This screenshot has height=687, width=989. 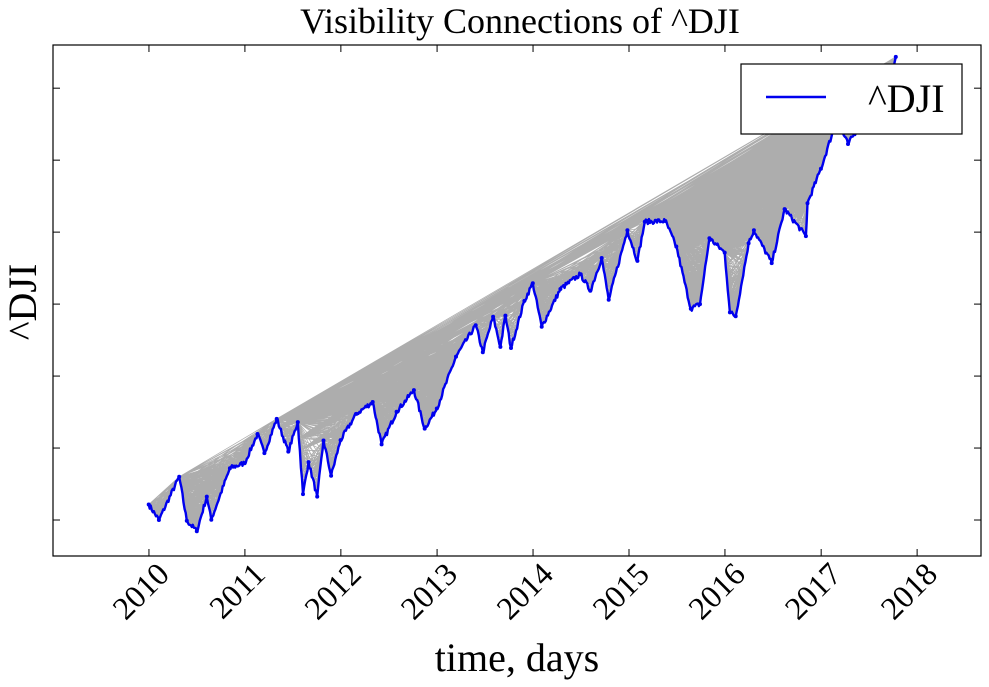 What do you see at coordinates (520, 21) in the screenshot?
I see `chart-title: Visibility Connections of ^DJI` at bounding box center [520, 21].